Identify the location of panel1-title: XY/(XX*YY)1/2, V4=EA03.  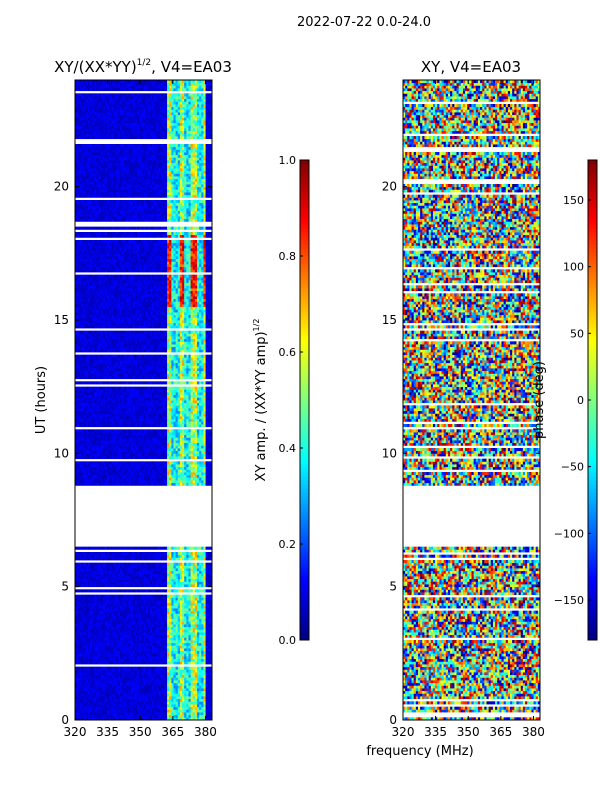
(143, 67).